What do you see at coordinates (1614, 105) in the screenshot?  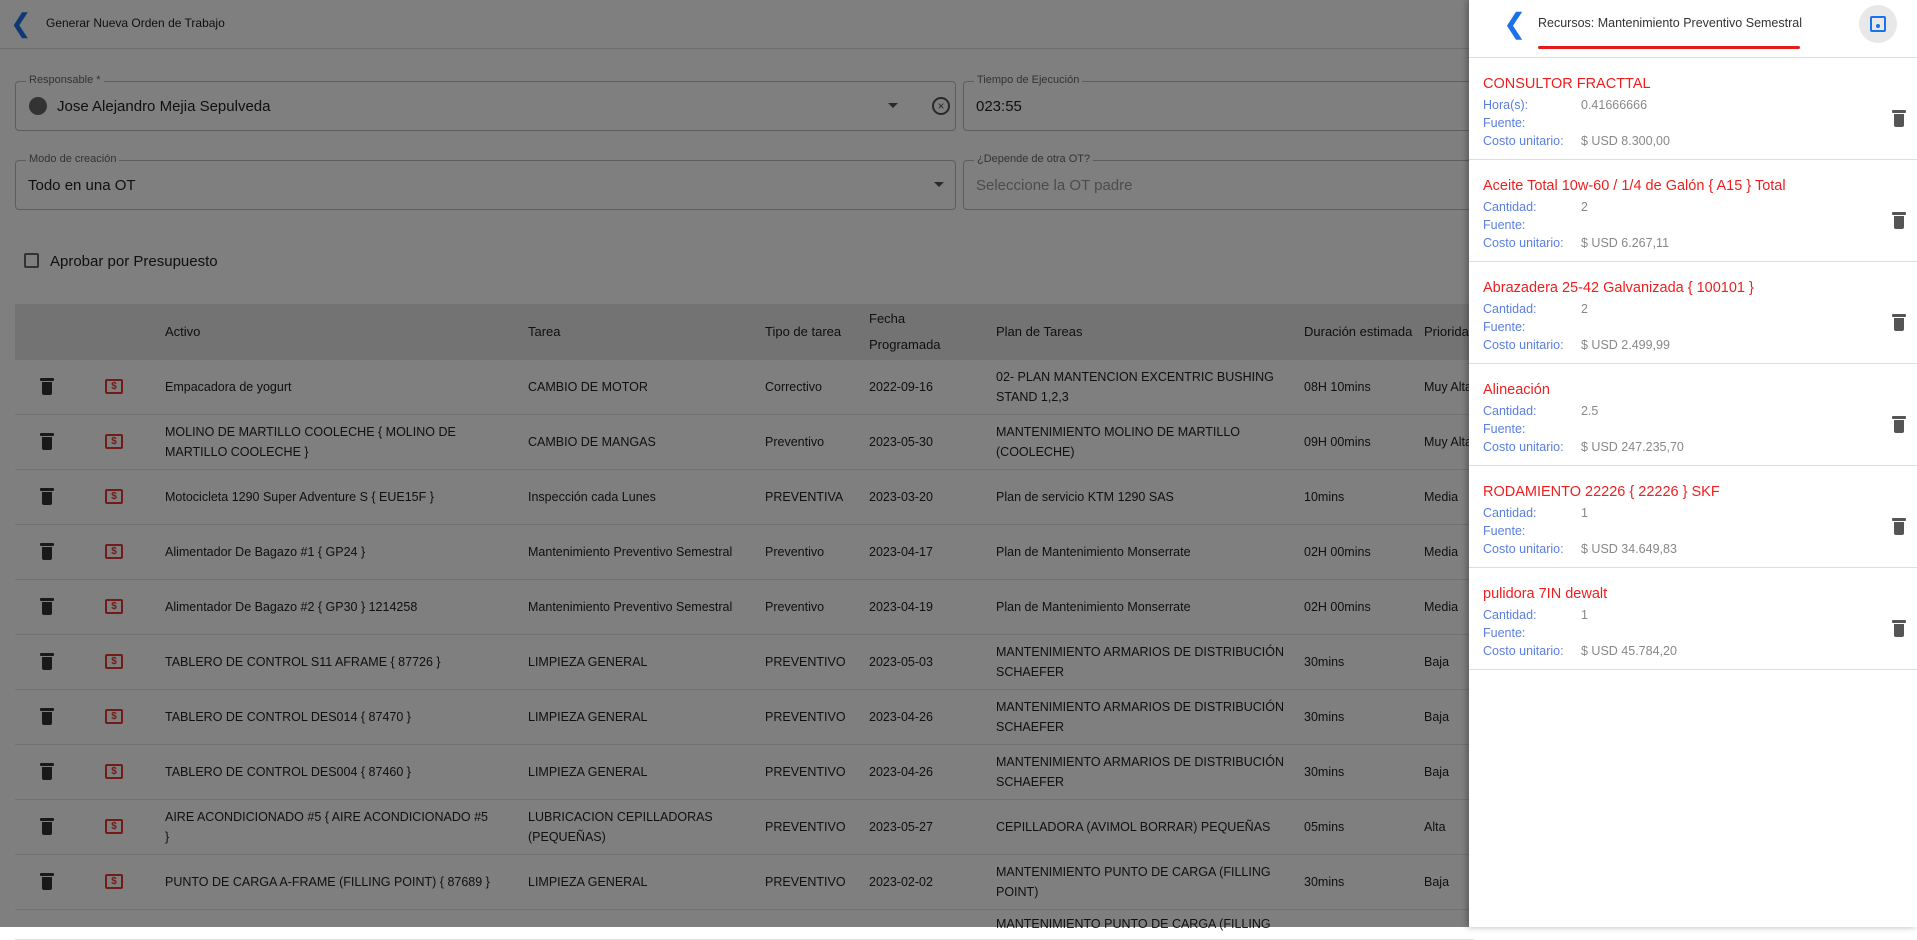 I see `qty-value: 0.41666666` at bounding box center [1614, 105].